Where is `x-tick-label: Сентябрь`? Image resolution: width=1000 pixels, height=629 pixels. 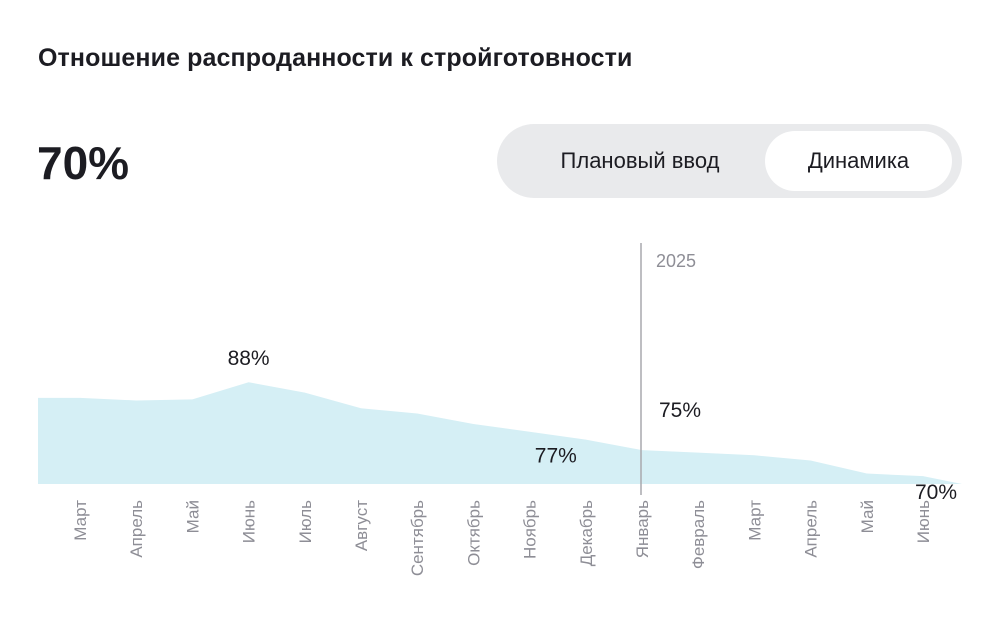 x-tick-label: Сентябрь is located at coordinates (417, 538).